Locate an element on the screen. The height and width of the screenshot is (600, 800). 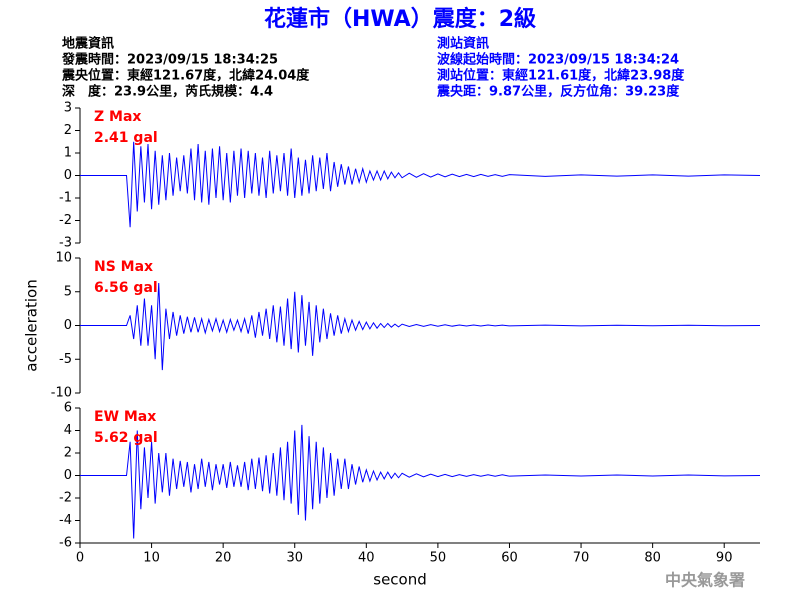
info-left: 地震資訊 is located at coordinates (88, 44).